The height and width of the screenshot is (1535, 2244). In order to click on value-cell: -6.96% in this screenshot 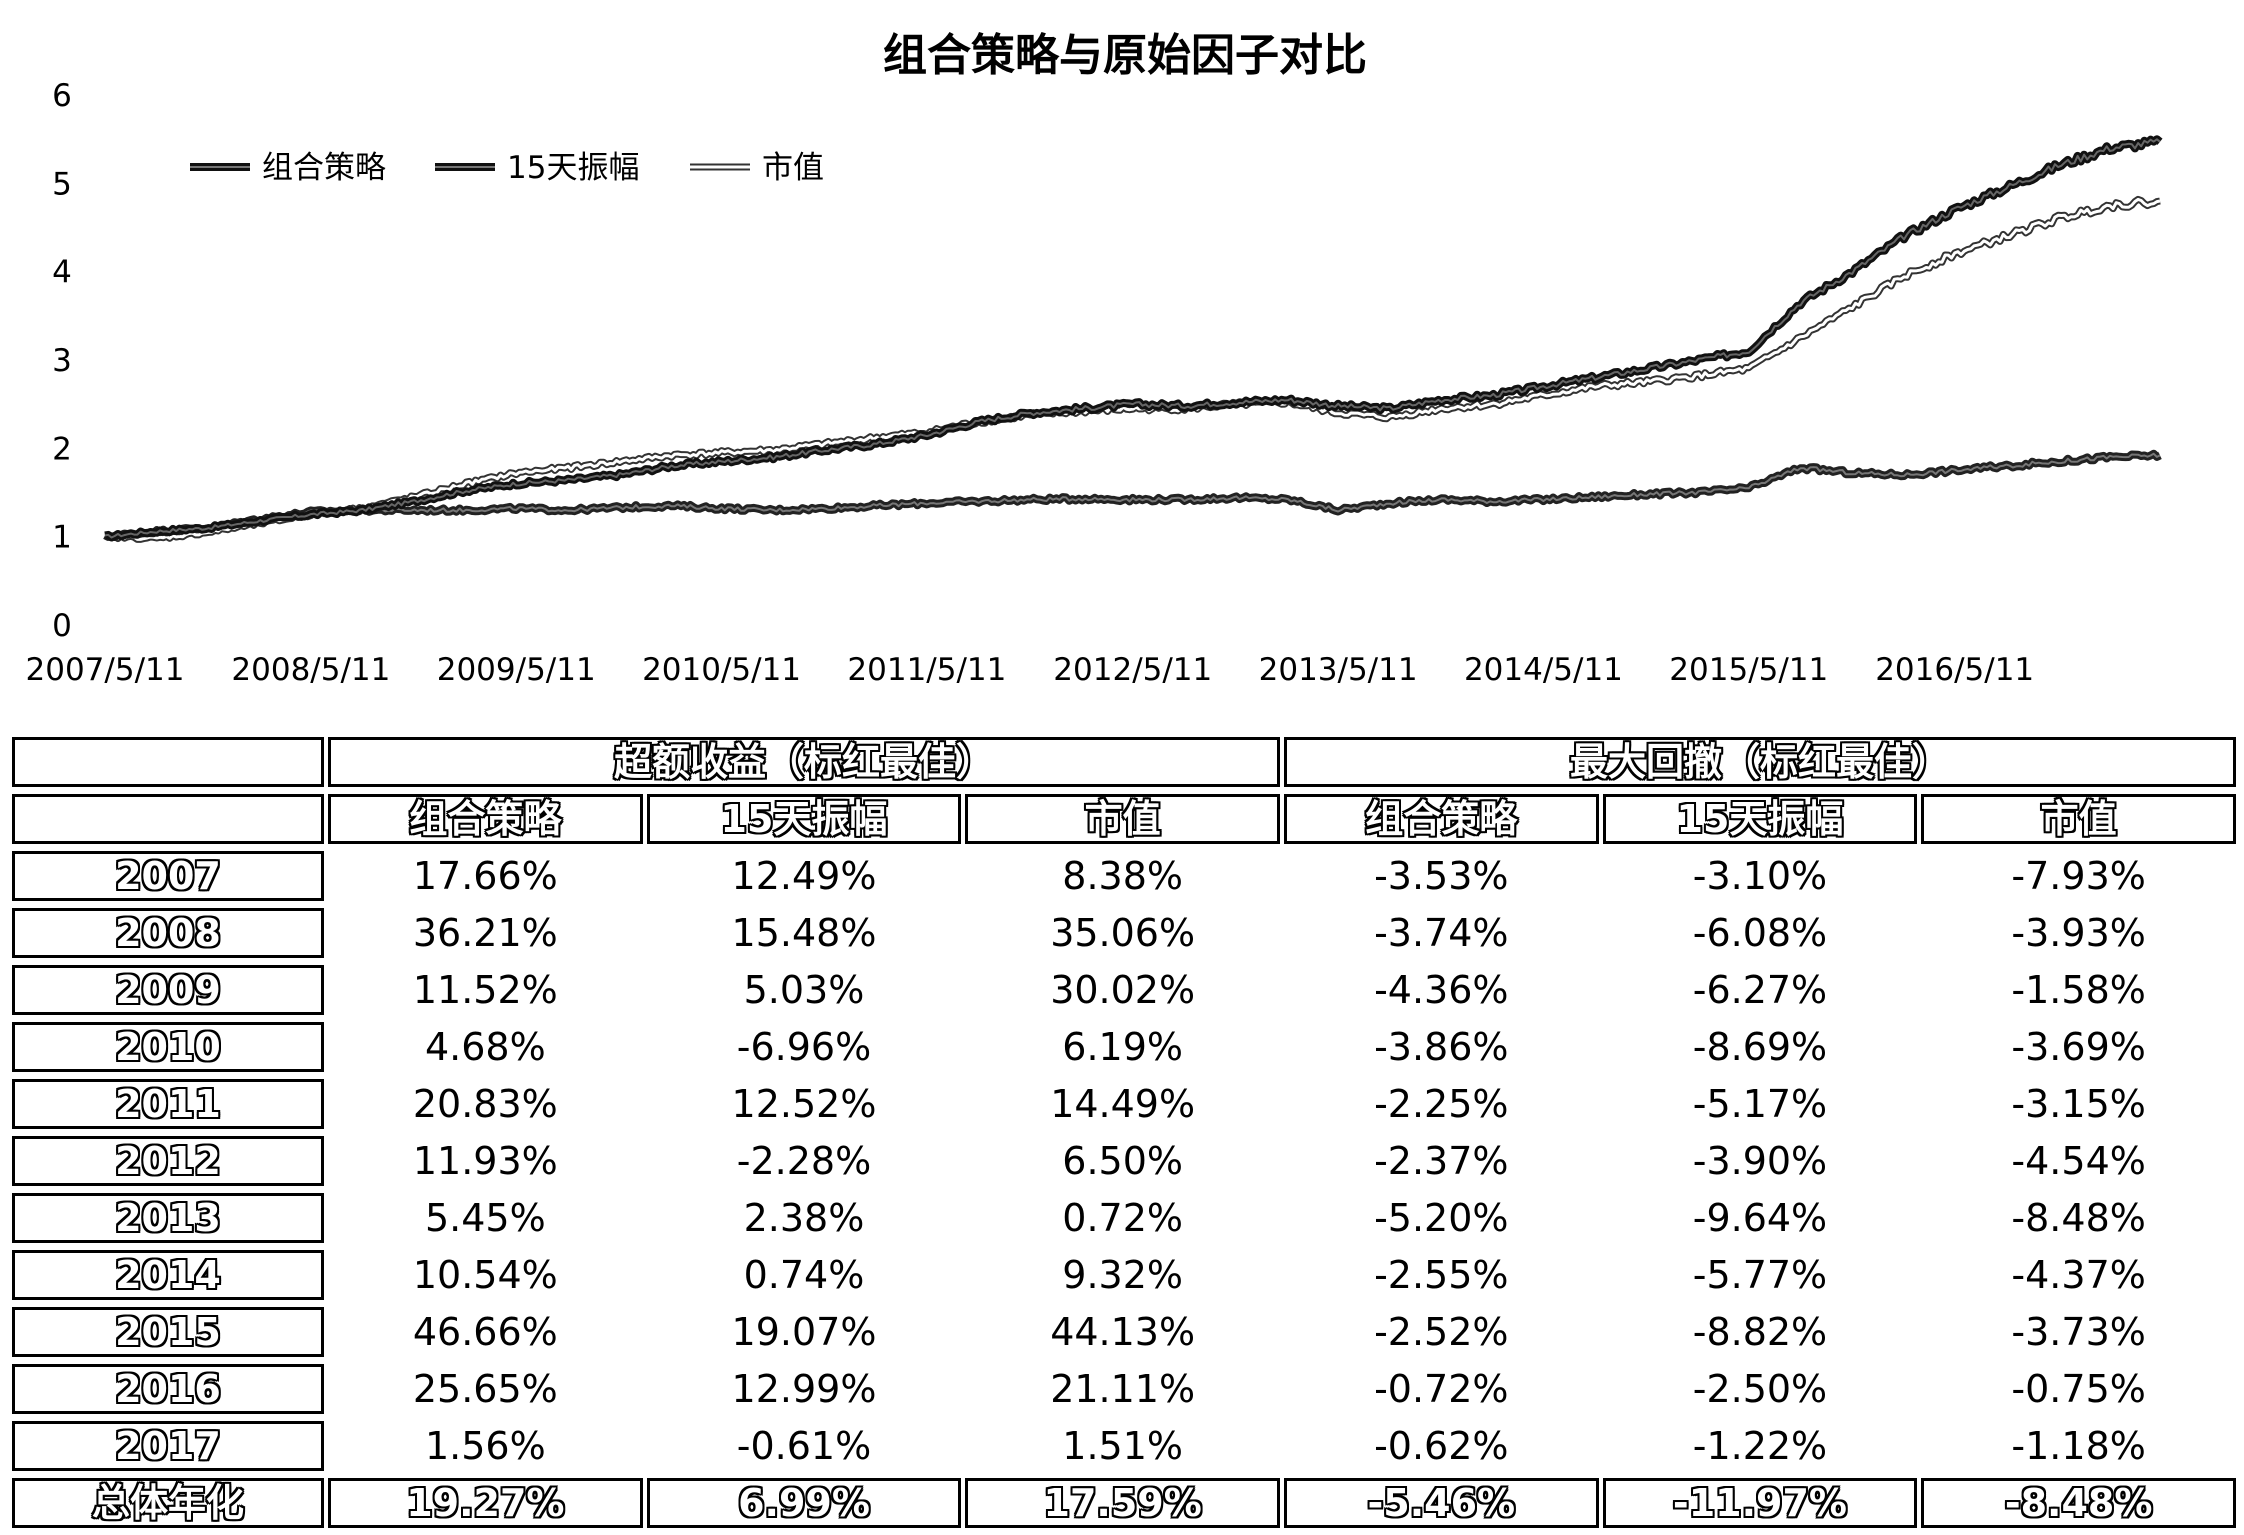, I will do `click(804, 1047)`.